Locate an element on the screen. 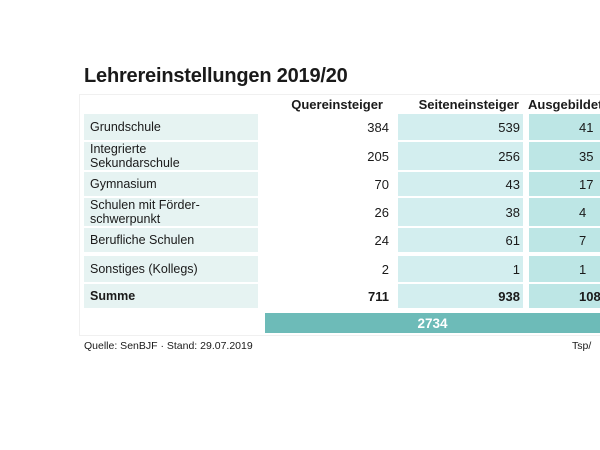  row-label: Summe is located at coordinates (171, 296).